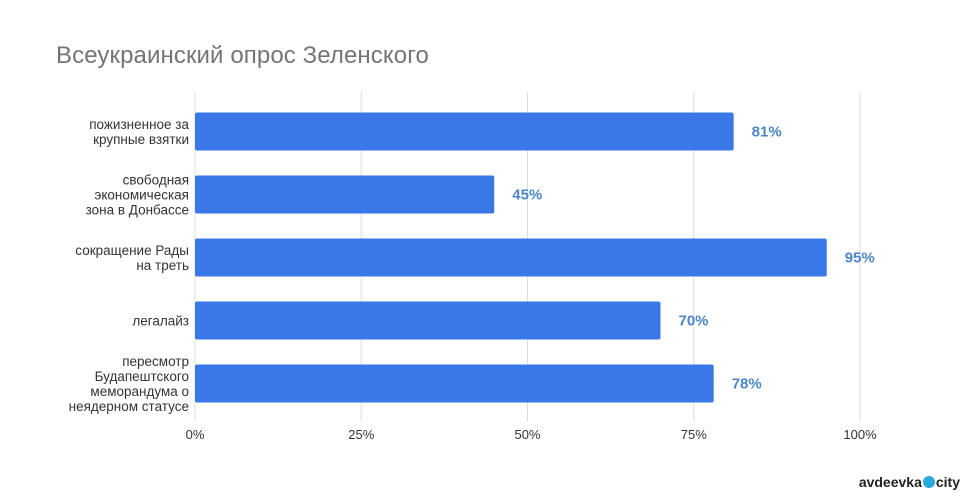 This screenshot has height=504, width=968. What do you see at coordinates (860, 258) in the screenshot?
I see `data-label: 95%` at bounding box center [860, 258].